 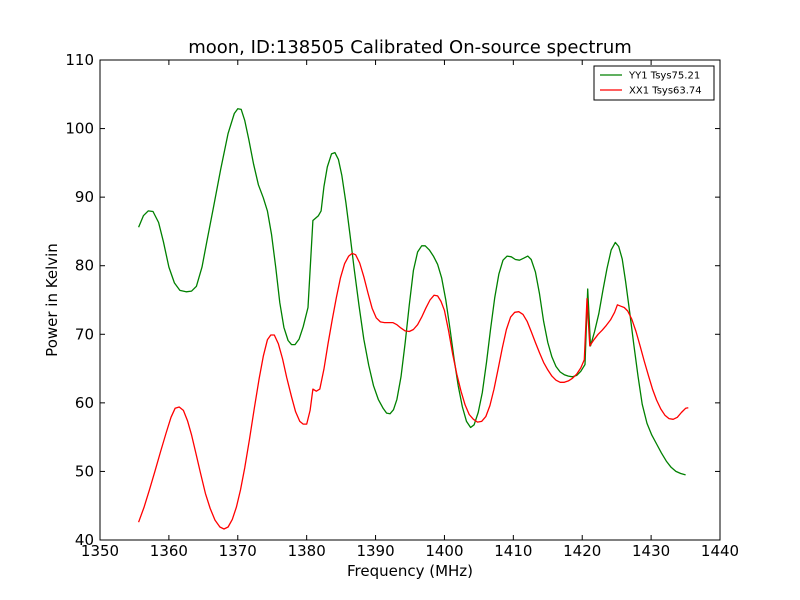 What do you see at coordinates (410, 571) in the screenshot?
I see `x-axis-label: Frequency (MHz)` at bounding box center [410, 571].